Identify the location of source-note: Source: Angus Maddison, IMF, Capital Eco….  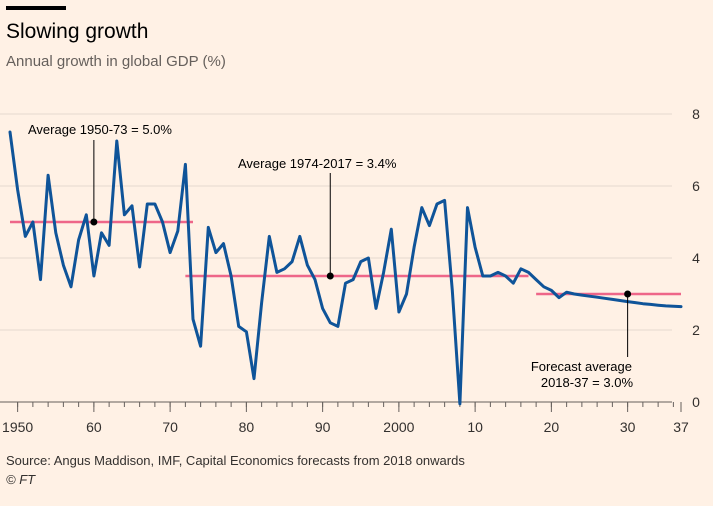
(235, 460).